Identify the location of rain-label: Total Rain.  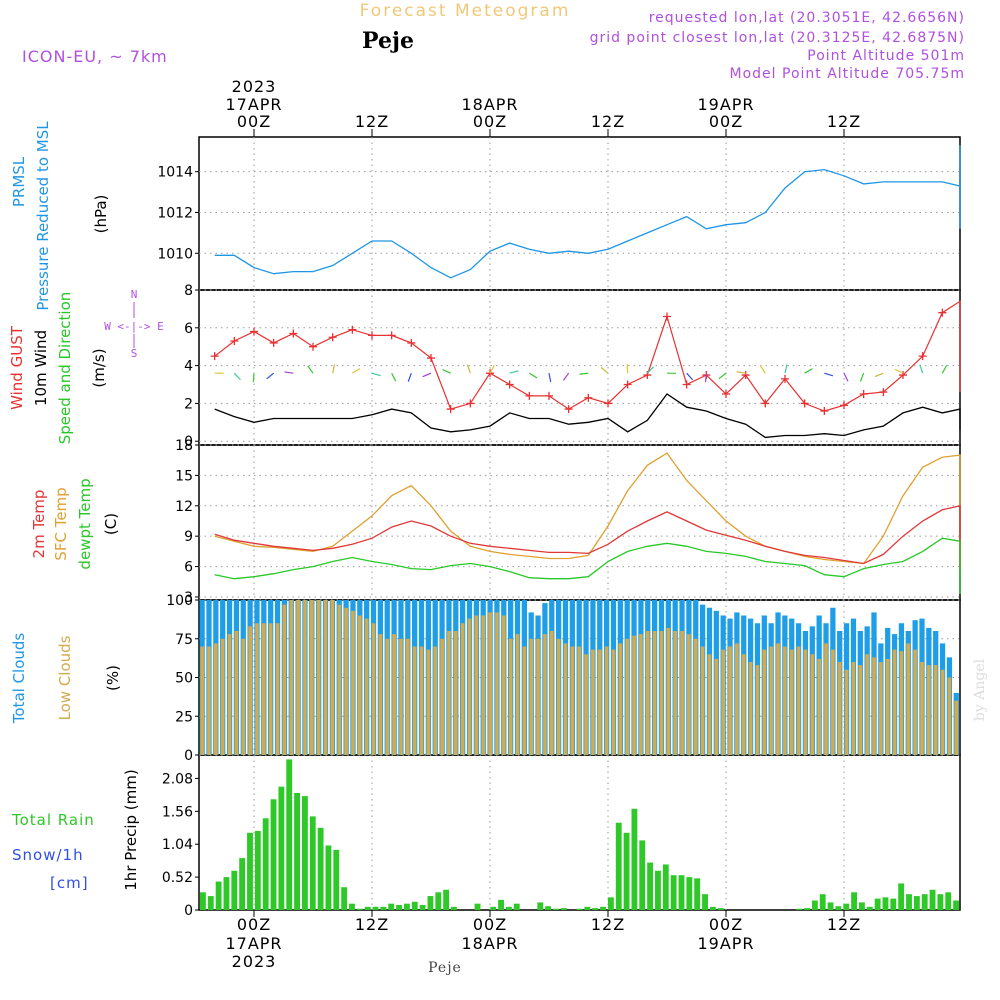
(53, 820).